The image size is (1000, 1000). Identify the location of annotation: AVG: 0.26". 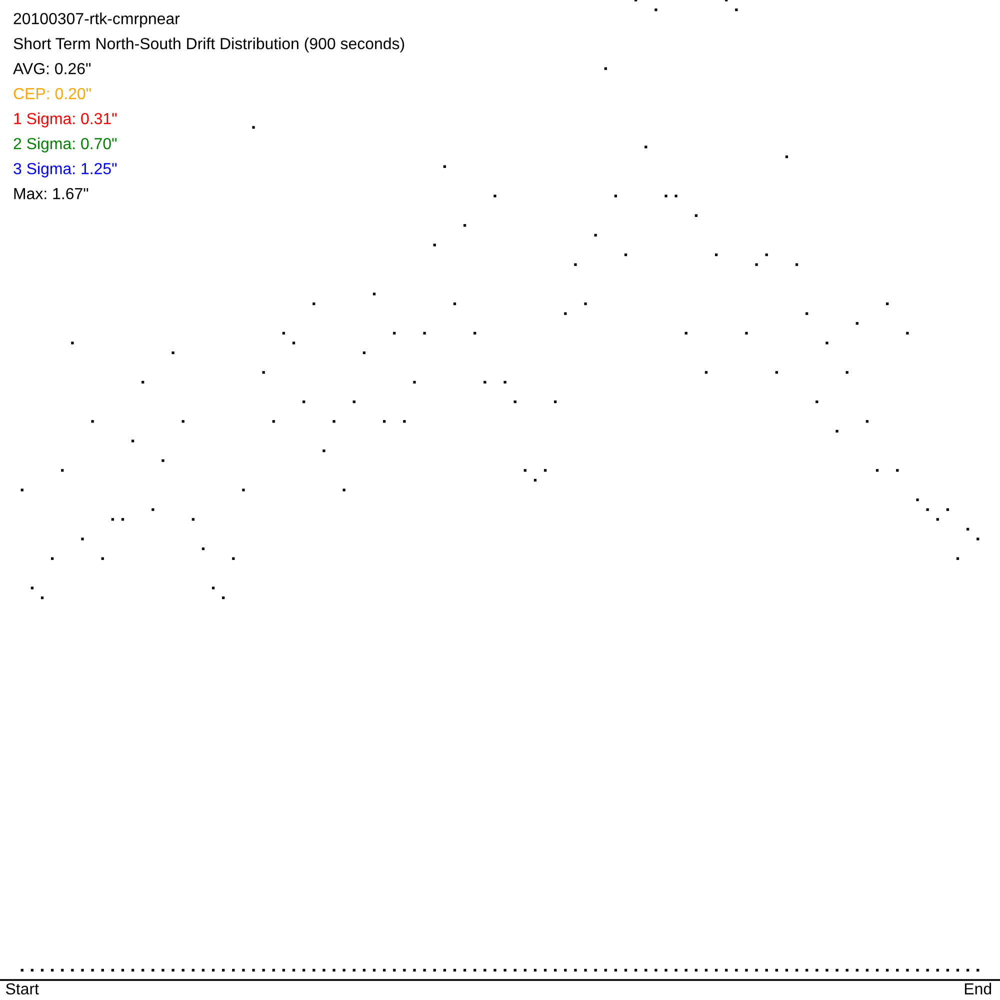
(52, 68).